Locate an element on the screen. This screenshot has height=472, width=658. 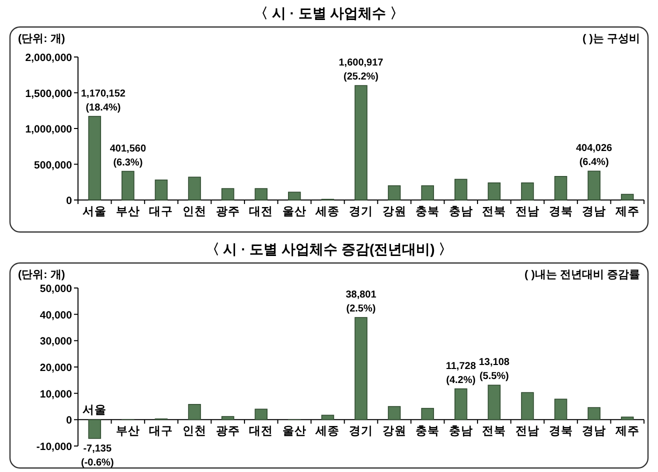
data-label: 404,026 (6.4%) is located at coordinates (594, 155).